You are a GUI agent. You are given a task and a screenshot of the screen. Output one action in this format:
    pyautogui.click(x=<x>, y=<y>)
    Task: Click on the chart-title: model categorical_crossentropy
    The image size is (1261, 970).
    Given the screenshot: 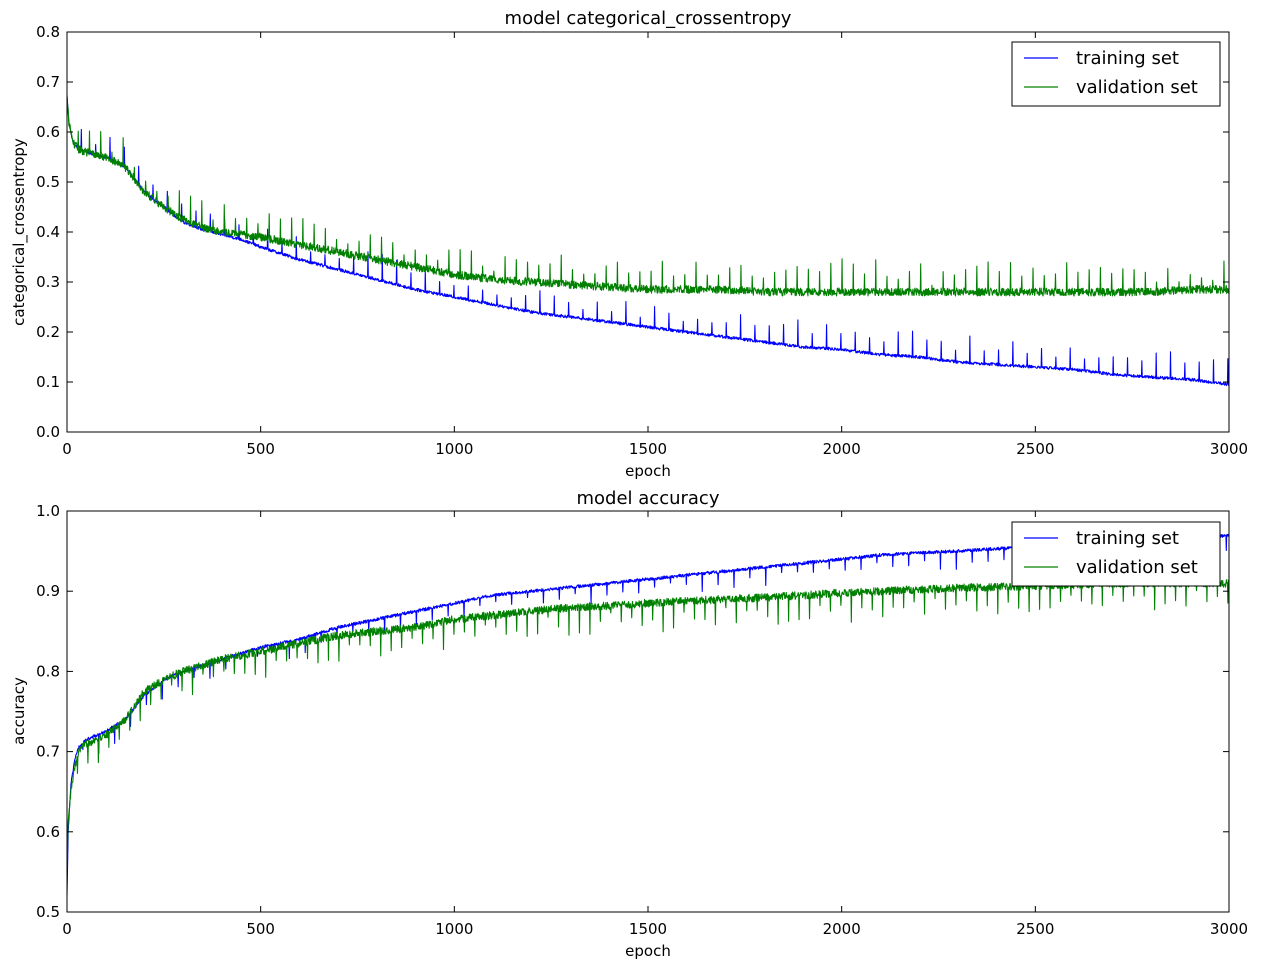 What is the action you would take?
    pyautogui.click(x=648, y=18)
    